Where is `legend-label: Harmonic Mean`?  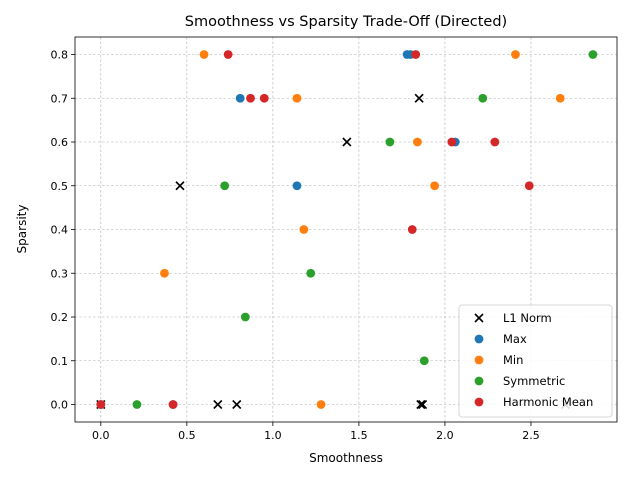 legend-label: Harmonic Mean is located at coordinates (548, 402).